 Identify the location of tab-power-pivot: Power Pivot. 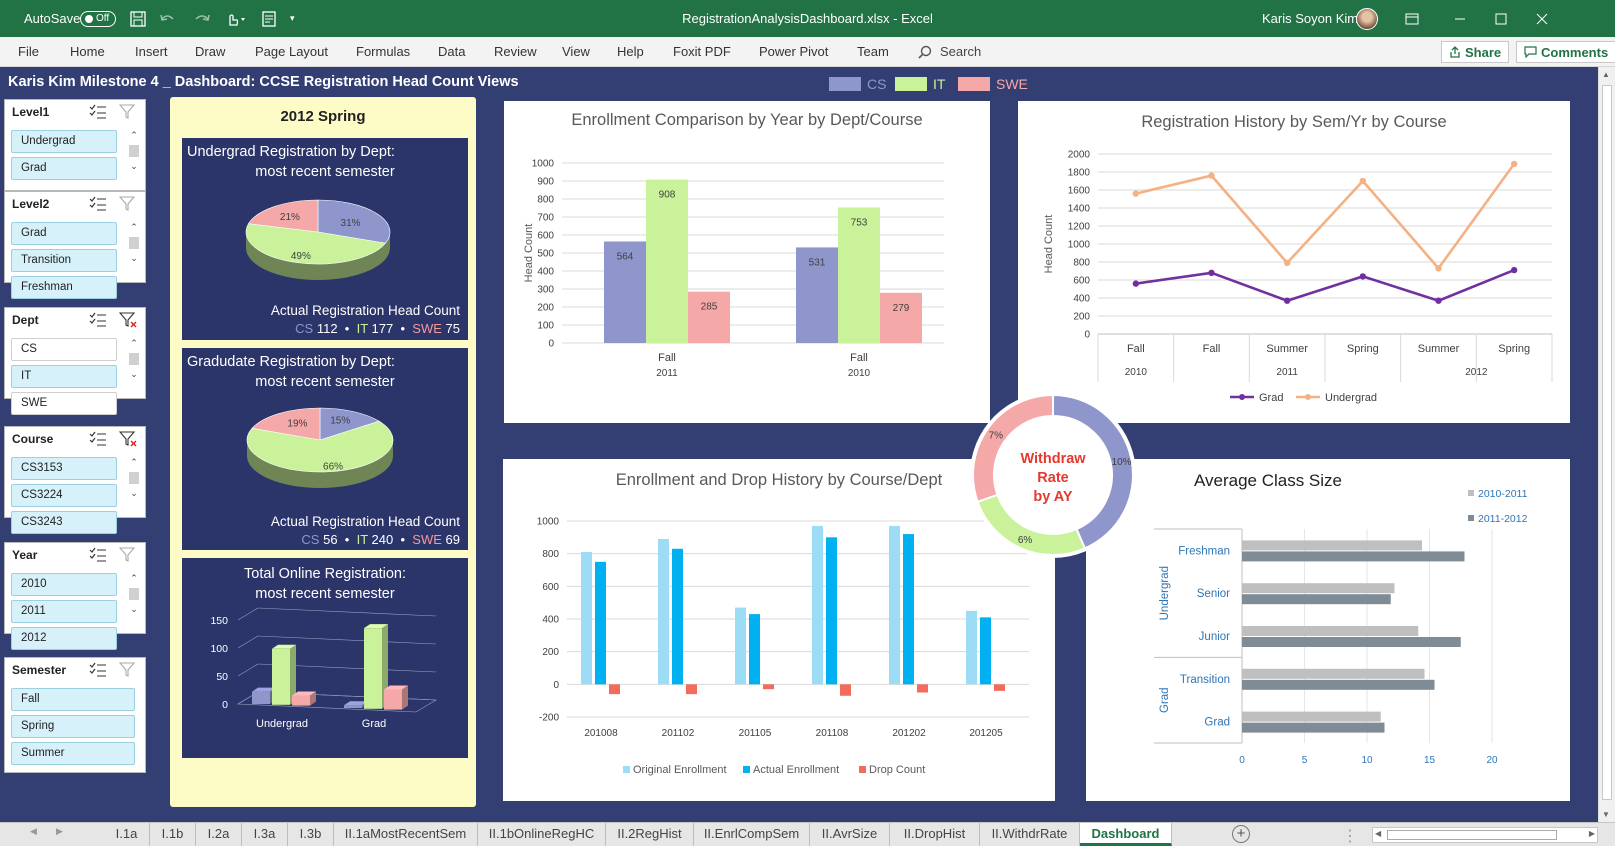
(794, 51).